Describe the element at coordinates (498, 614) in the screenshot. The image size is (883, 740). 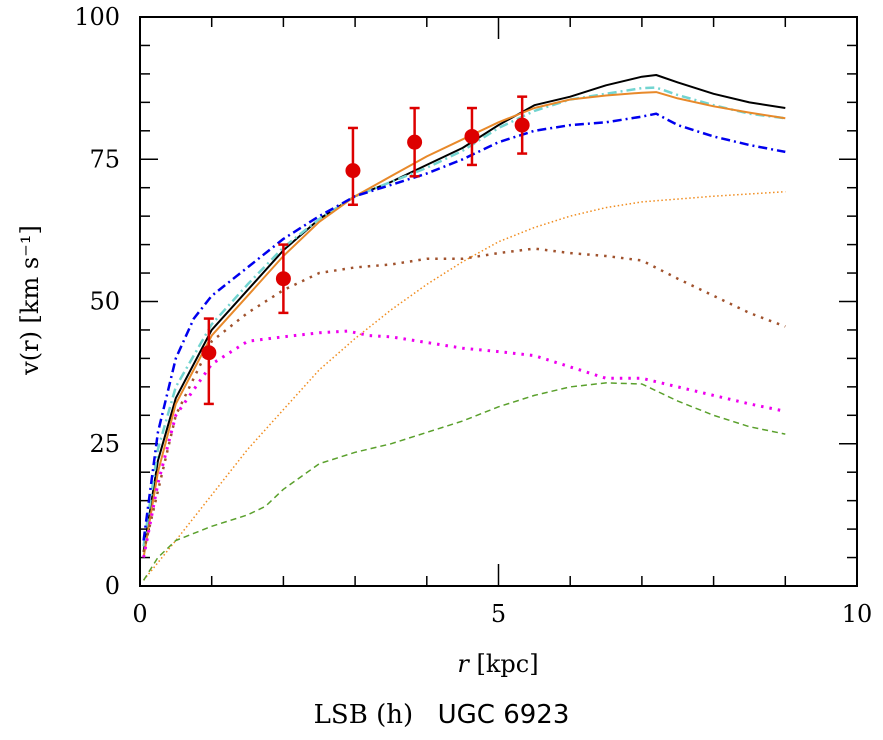
I see `x-tick-label: 5` at that location.